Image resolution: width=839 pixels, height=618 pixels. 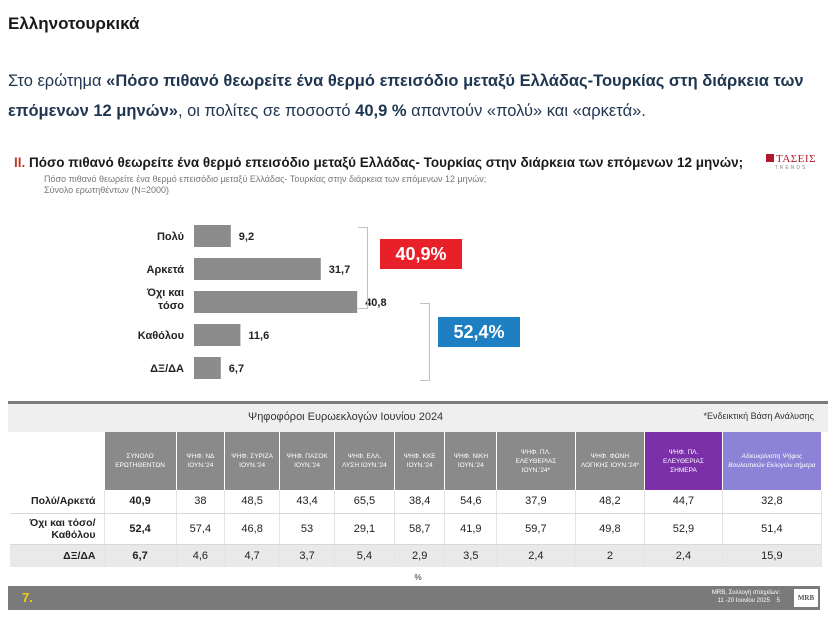 What do you see at coordinates (420, 461) in the screenshot?
I see `column-header: ΨΗΦ. ΚΚΕ ΙΟΥΝ.'24` at bounding box center [420, 461].